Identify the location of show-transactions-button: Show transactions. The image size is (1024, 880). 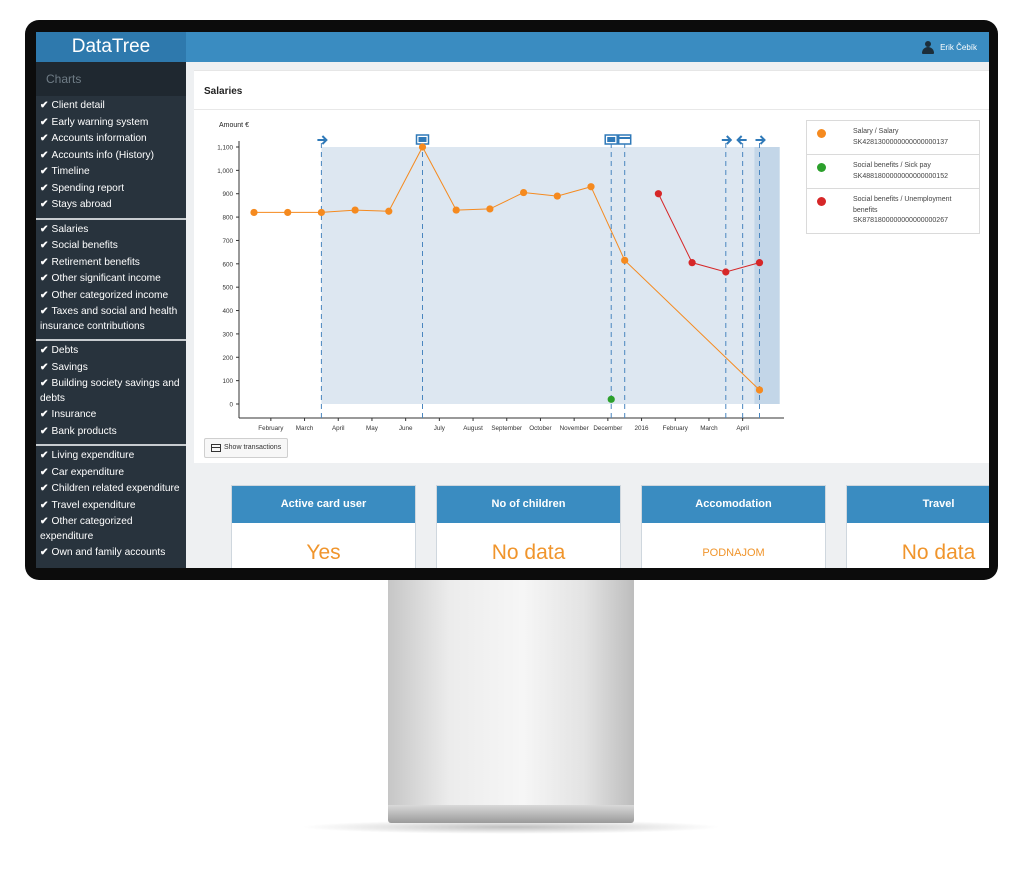
(246, 448).